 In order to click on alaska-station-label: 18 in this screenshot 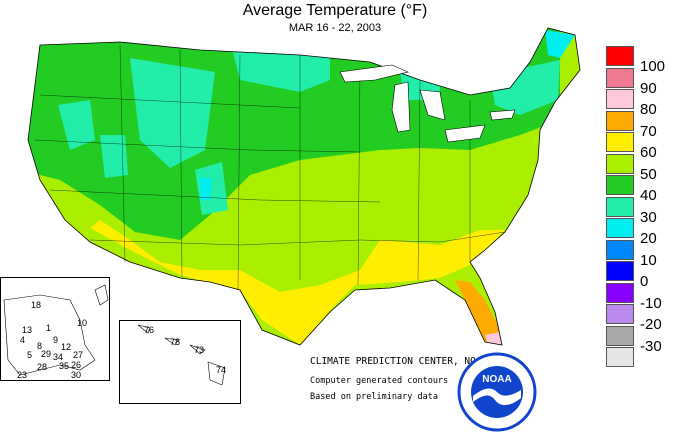, I will do `click(36, 305)`.